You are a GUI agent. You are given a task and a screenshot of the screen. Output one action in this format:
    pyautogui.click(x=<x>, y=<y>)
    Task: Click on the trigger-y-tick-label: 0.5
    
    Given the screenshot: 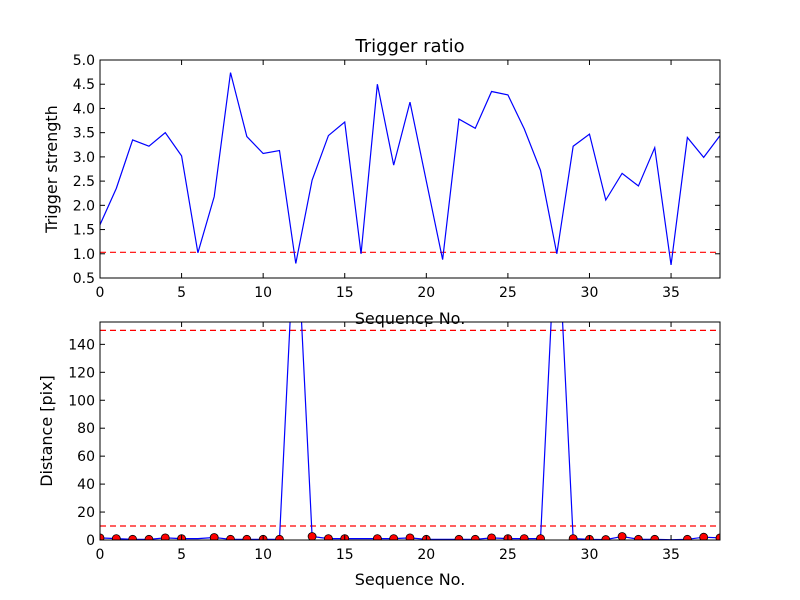 What is the action you would take?
    pyautogui.click(x=84, y=279)
    